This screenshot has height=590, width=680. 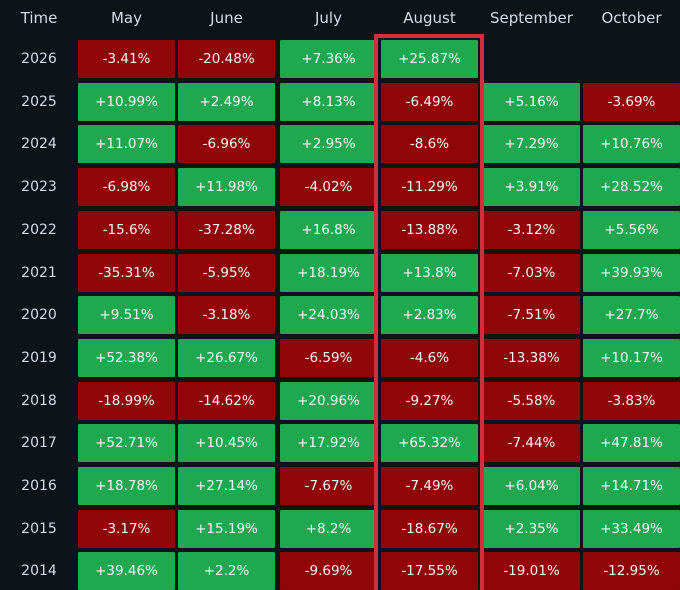 I want to click on return-cell: +10.45%, so click(x=226, y=443).